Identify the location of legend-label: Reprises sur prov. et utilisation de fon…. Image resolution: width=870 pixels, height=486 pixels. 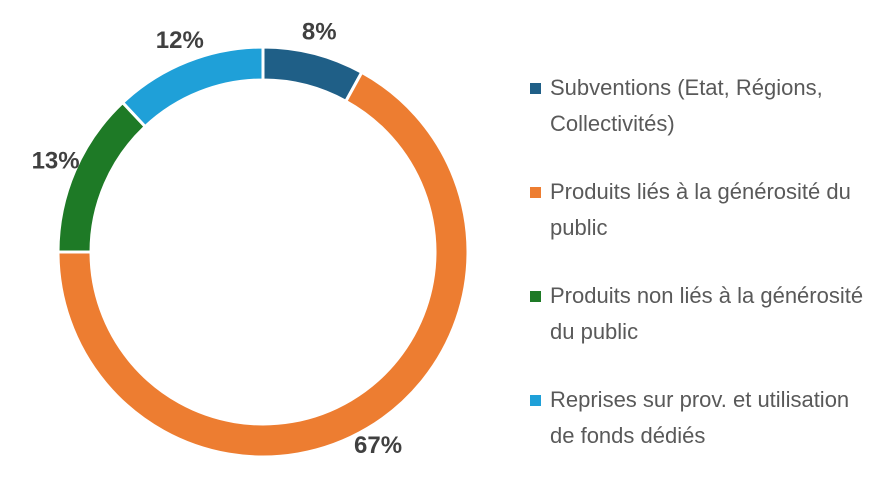
(700, 417).